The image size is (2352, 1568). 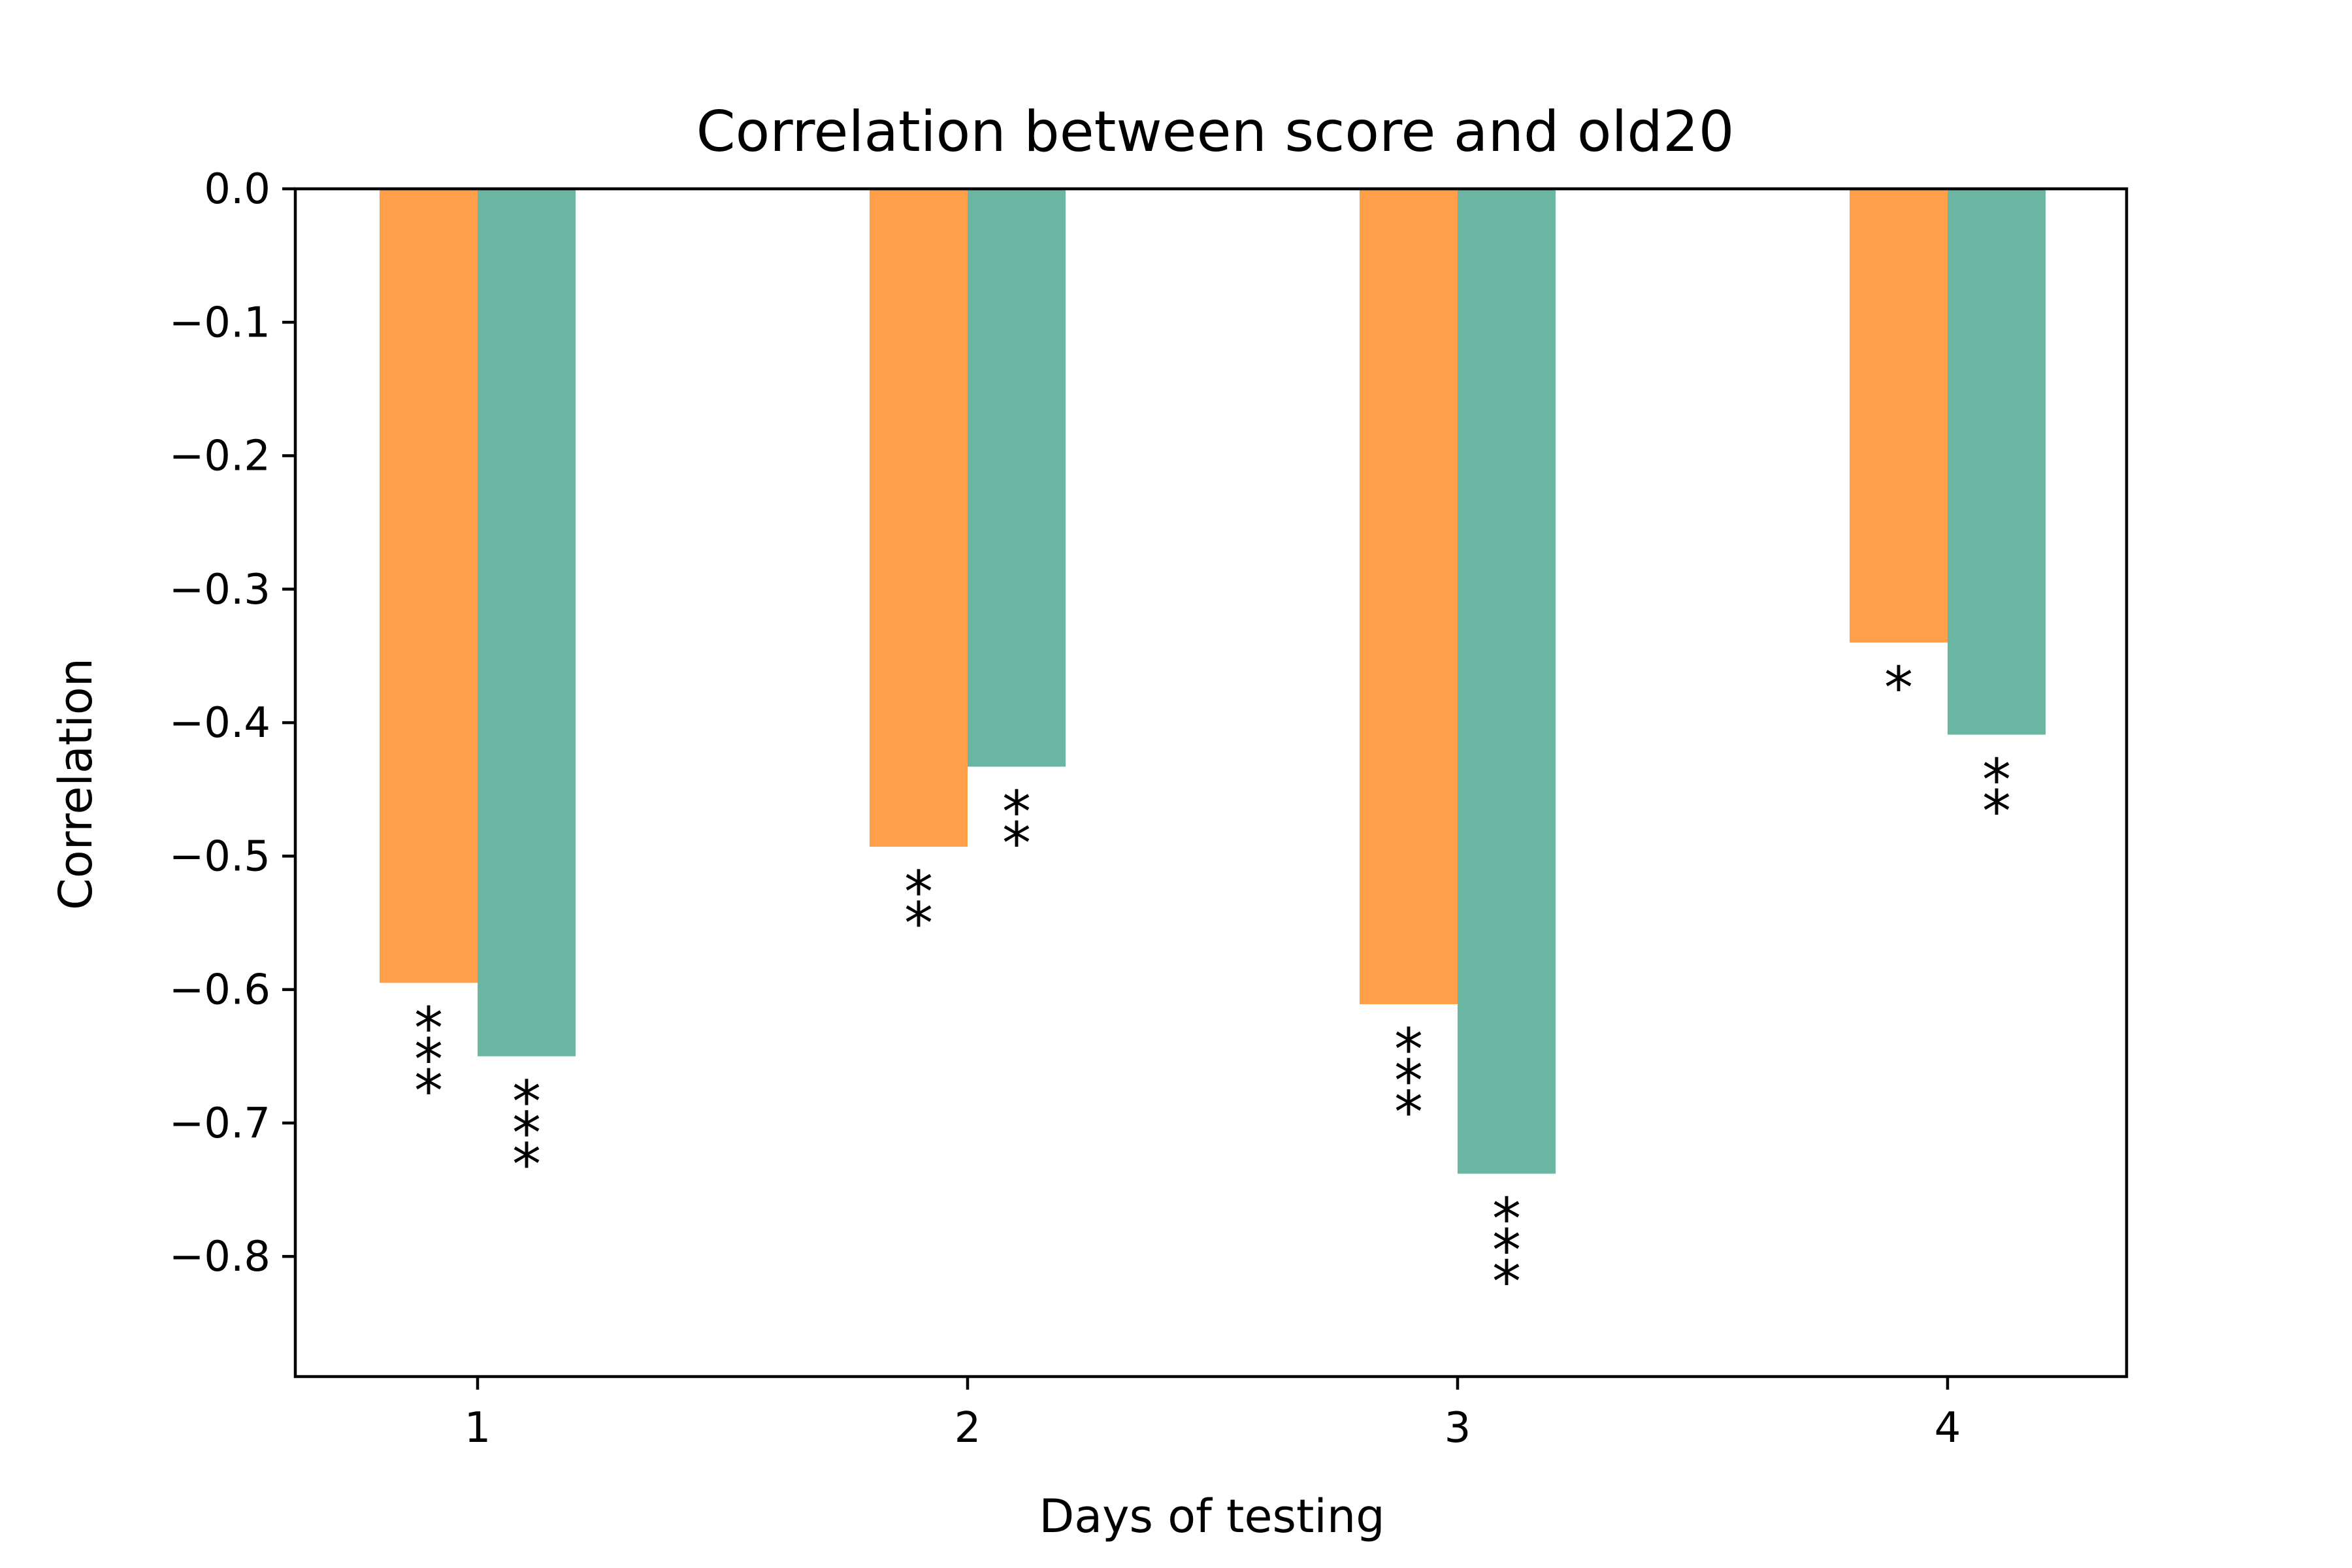 What do you see at coordinates (1215, 132) in the screenshot?
I see `chart-title: Correlation between score and old20` at bounding box center [1215, 132].